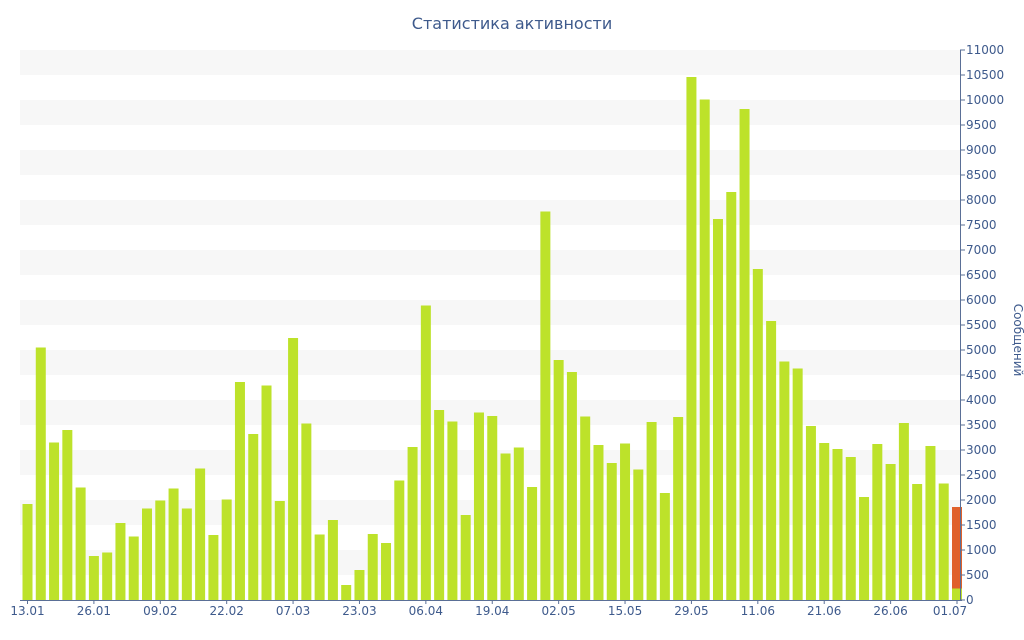  Describe the element at coordinates (977, 575) in the screenshot. I see `y-tick-label: 500` at that location.